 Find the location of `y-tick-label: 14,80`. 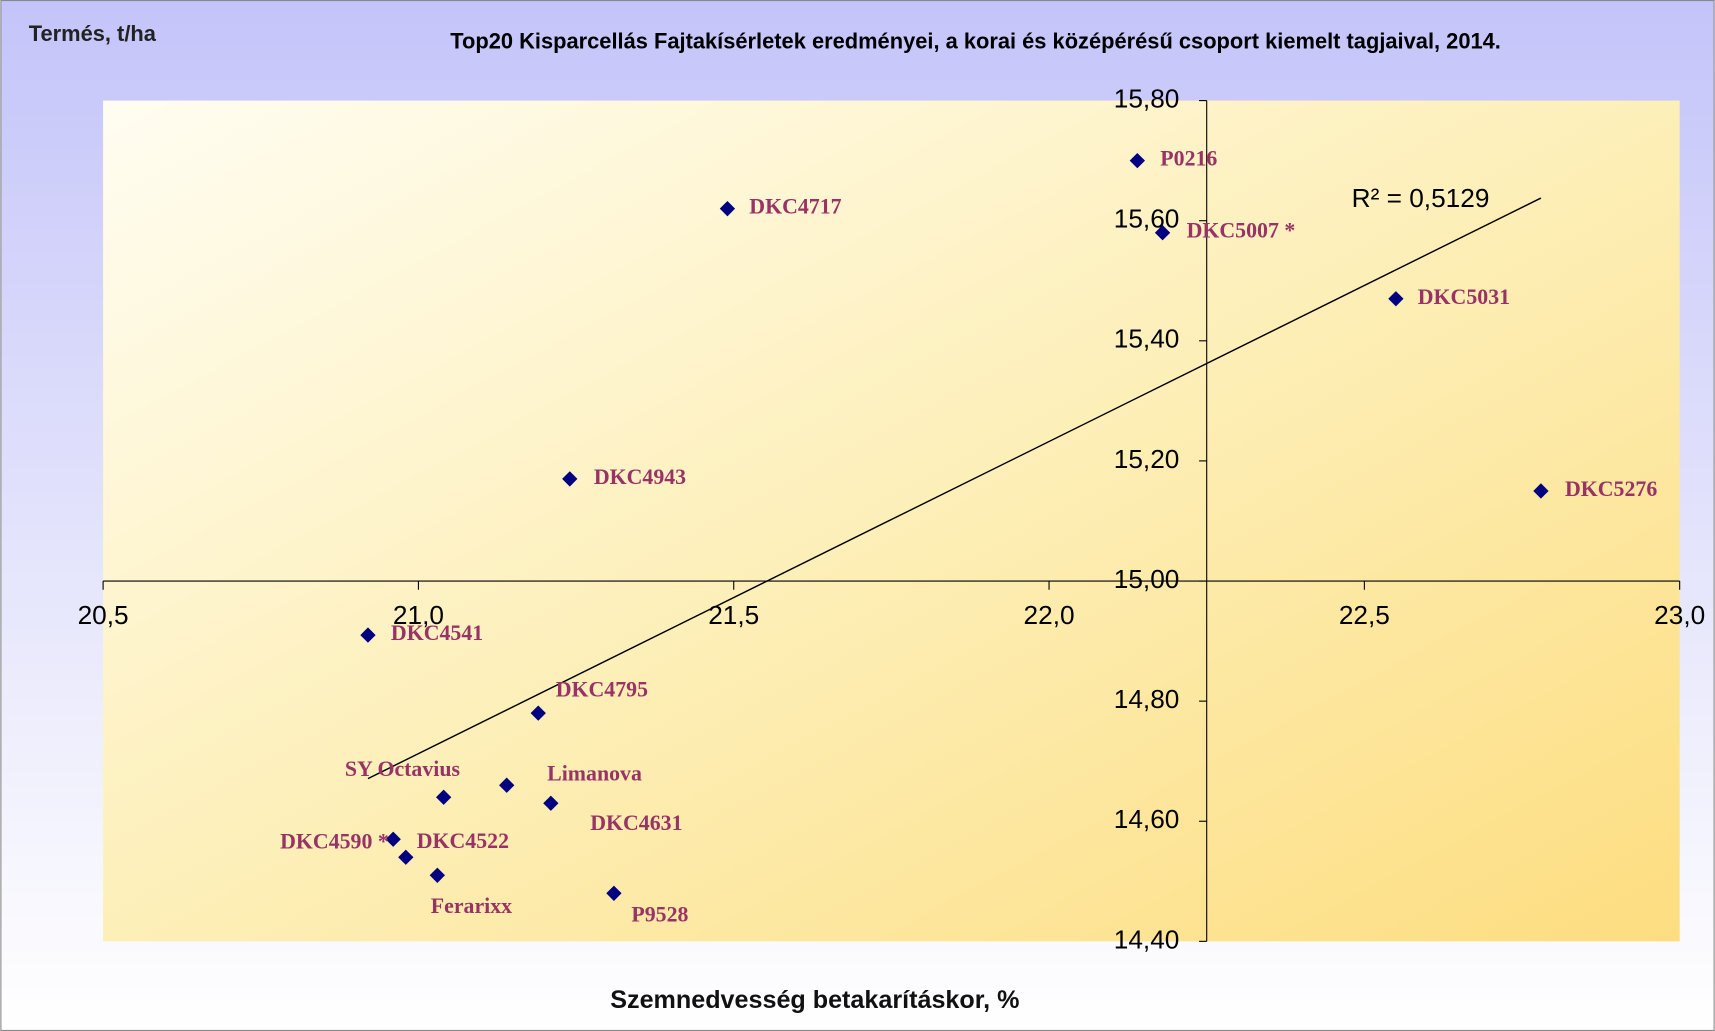

y-tick-label: 14,80 is located at coordinates (1147, 699).